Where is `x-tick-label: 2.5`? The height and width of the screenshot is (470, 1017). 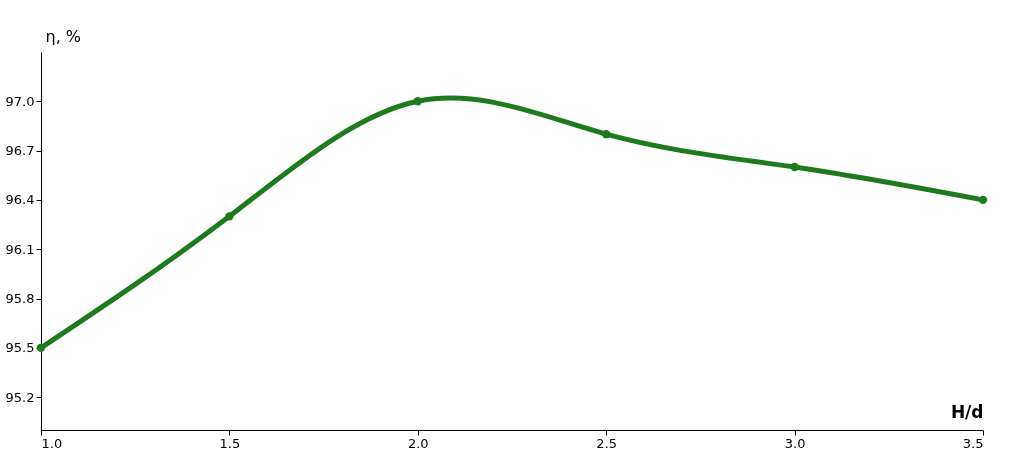 x-tick-label: 2.5 is located at coordinates (607, 443).